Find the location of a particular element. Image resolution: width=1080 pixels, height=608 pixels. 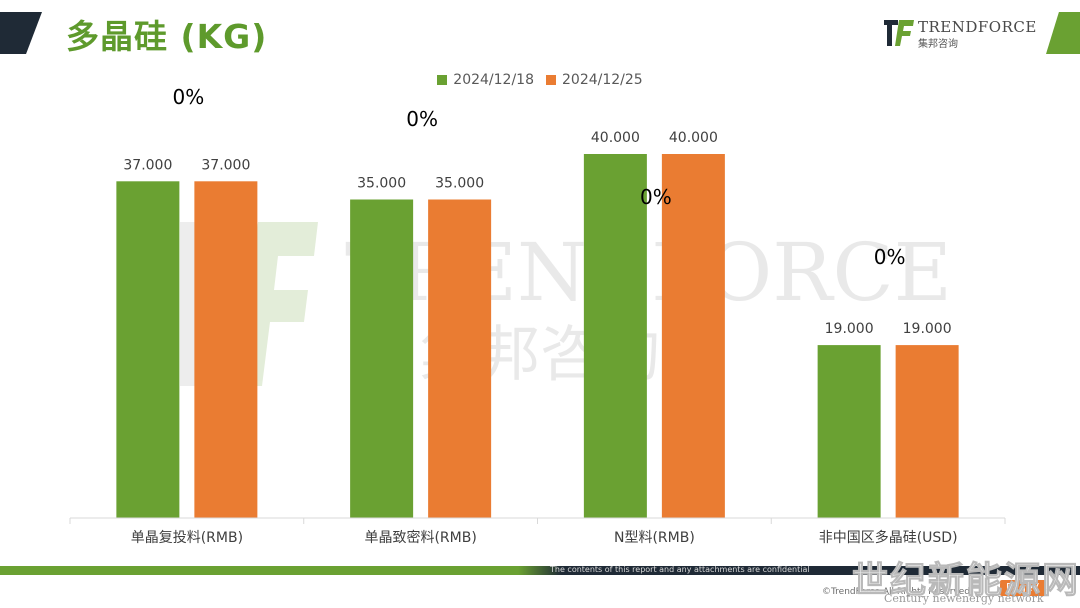

value-label-1-2: 35.000 is located at coordinates (381, 184).